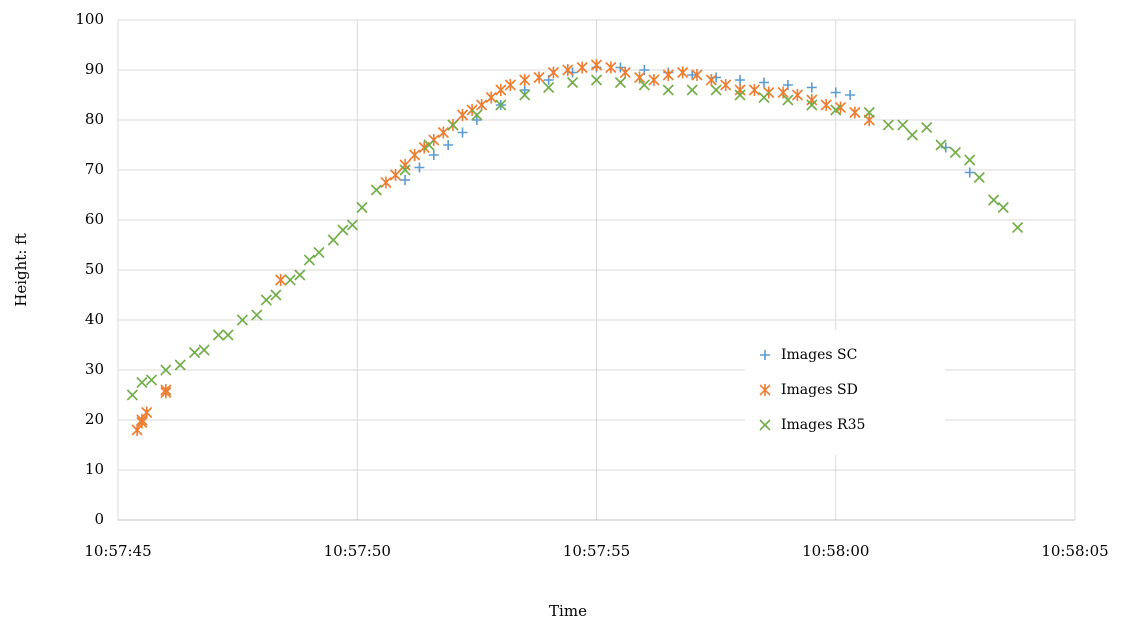  I want to click on y-tick-label: 70, so click(94, 169).